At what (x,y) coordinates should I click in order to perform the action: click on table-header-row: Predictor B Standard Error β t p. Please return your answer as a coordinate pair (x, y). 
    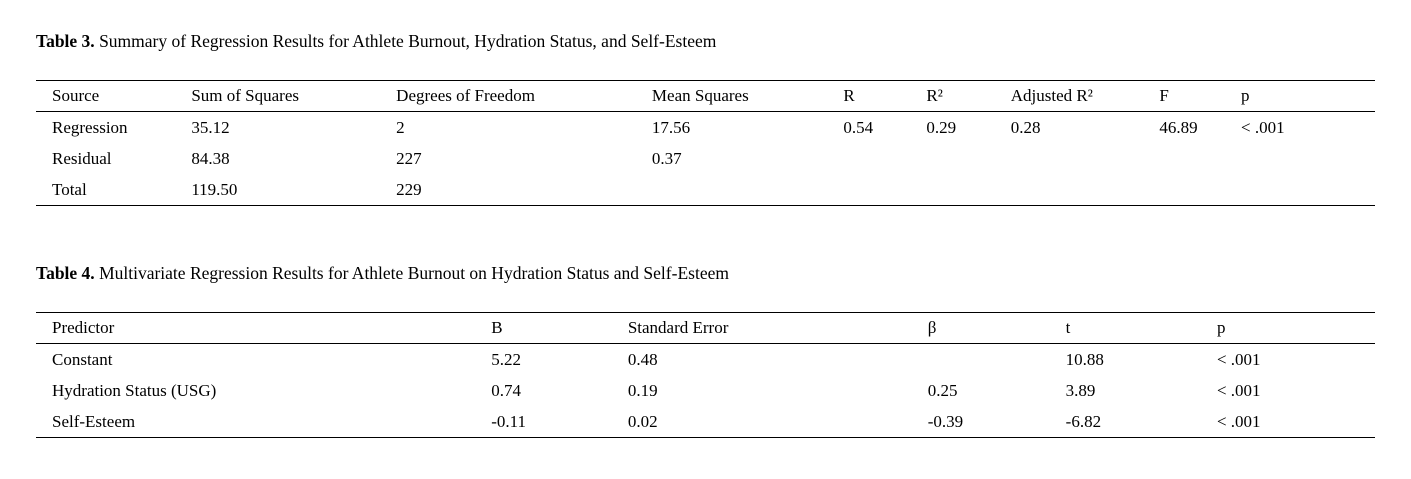
    Looking at the image, I should click on (705, 328).